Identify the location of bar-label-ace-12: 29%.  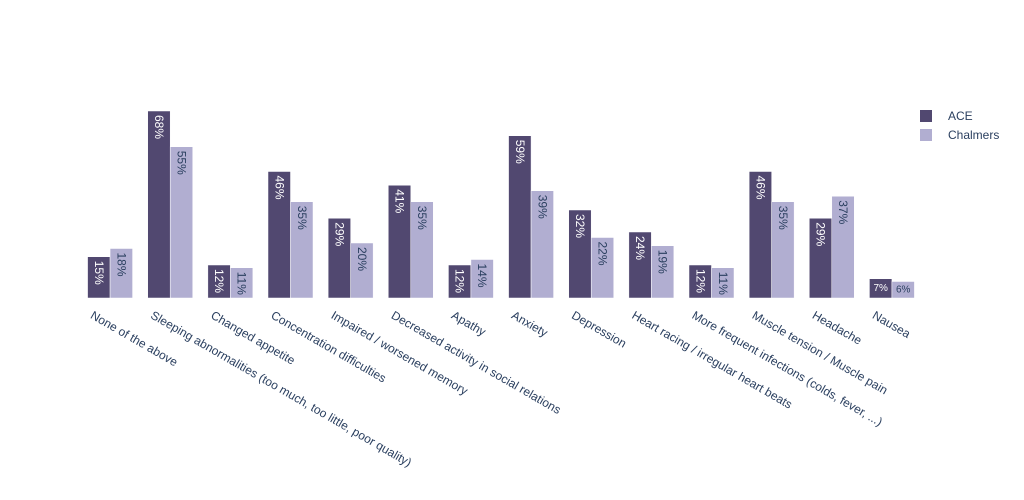
(821, 234).